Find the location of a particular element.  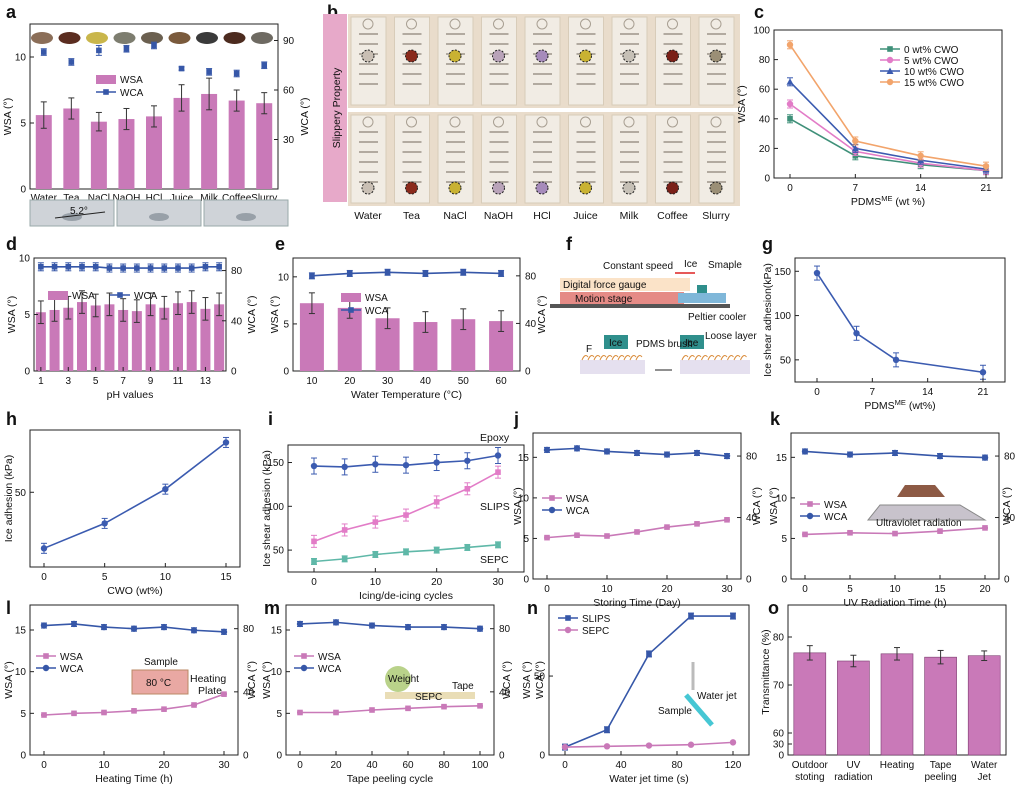

panel-label: e is located at coordinates (280, 244).